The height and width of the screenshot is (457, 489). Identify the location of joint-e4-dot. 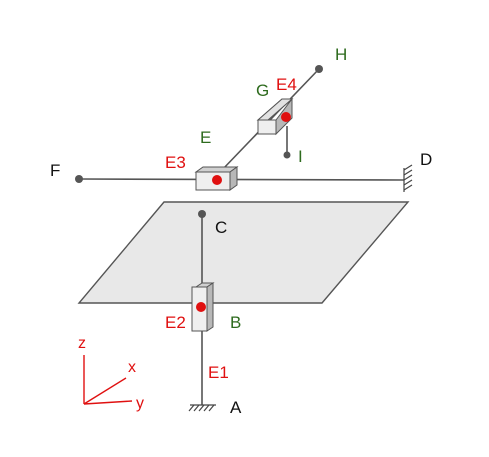
(286, 117).